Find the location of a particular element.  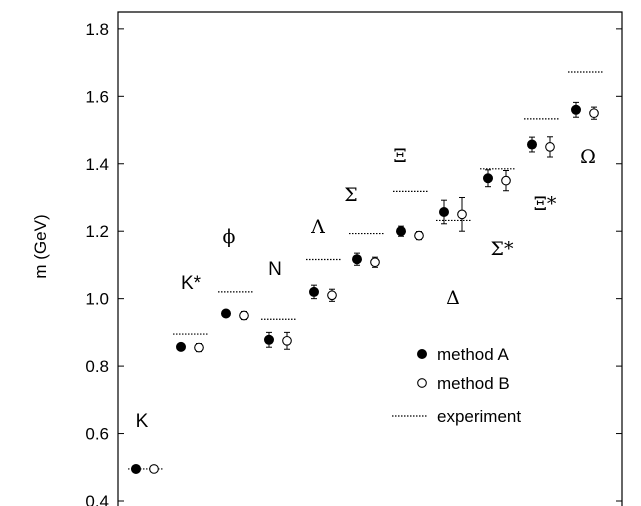

y-tick-label: 0.6 is located at coordinates (97, 434).